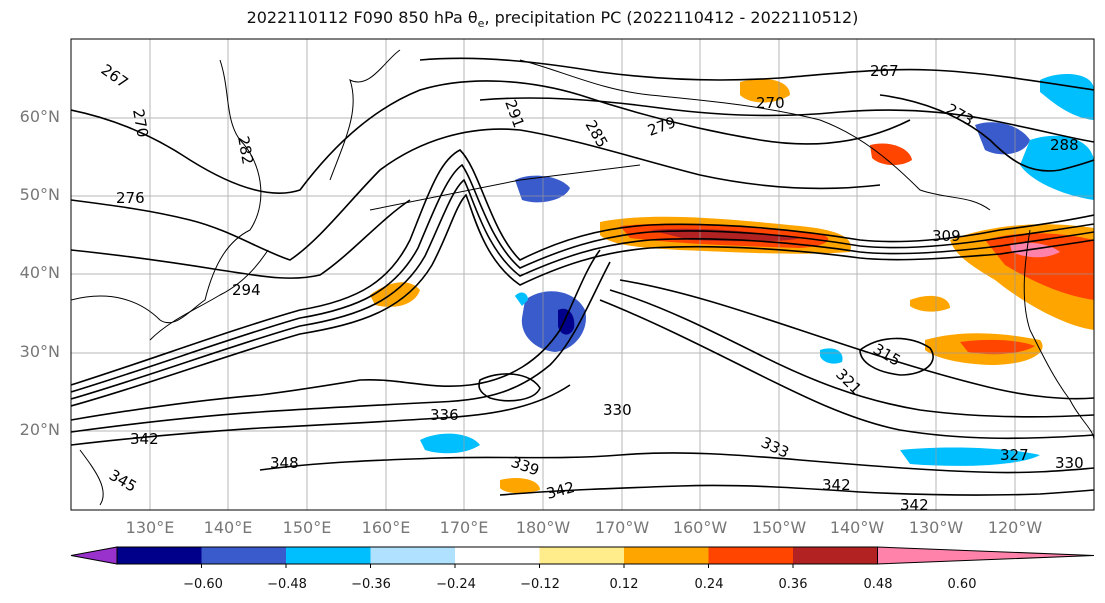 Image resolution: width=1105 pixels, height=603 pixels. I want to click on coast-japan, so click(209, 295).